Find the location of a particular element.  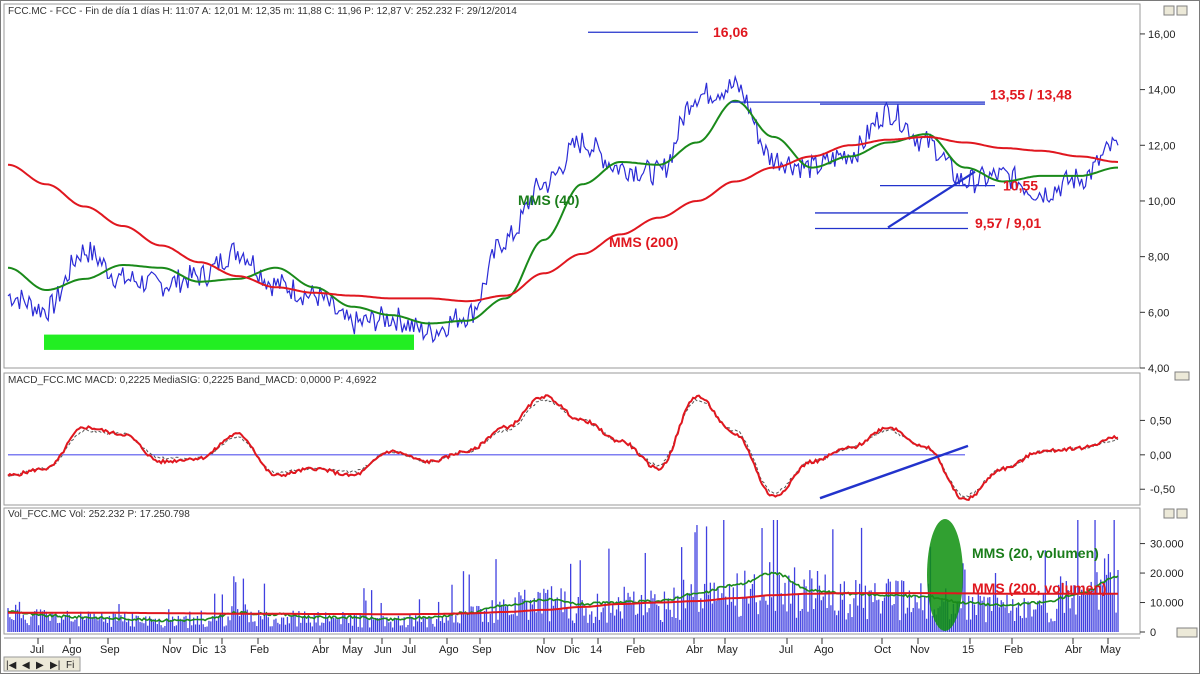

nav-next-icon: ▶ is located at coordinates (40, 665).